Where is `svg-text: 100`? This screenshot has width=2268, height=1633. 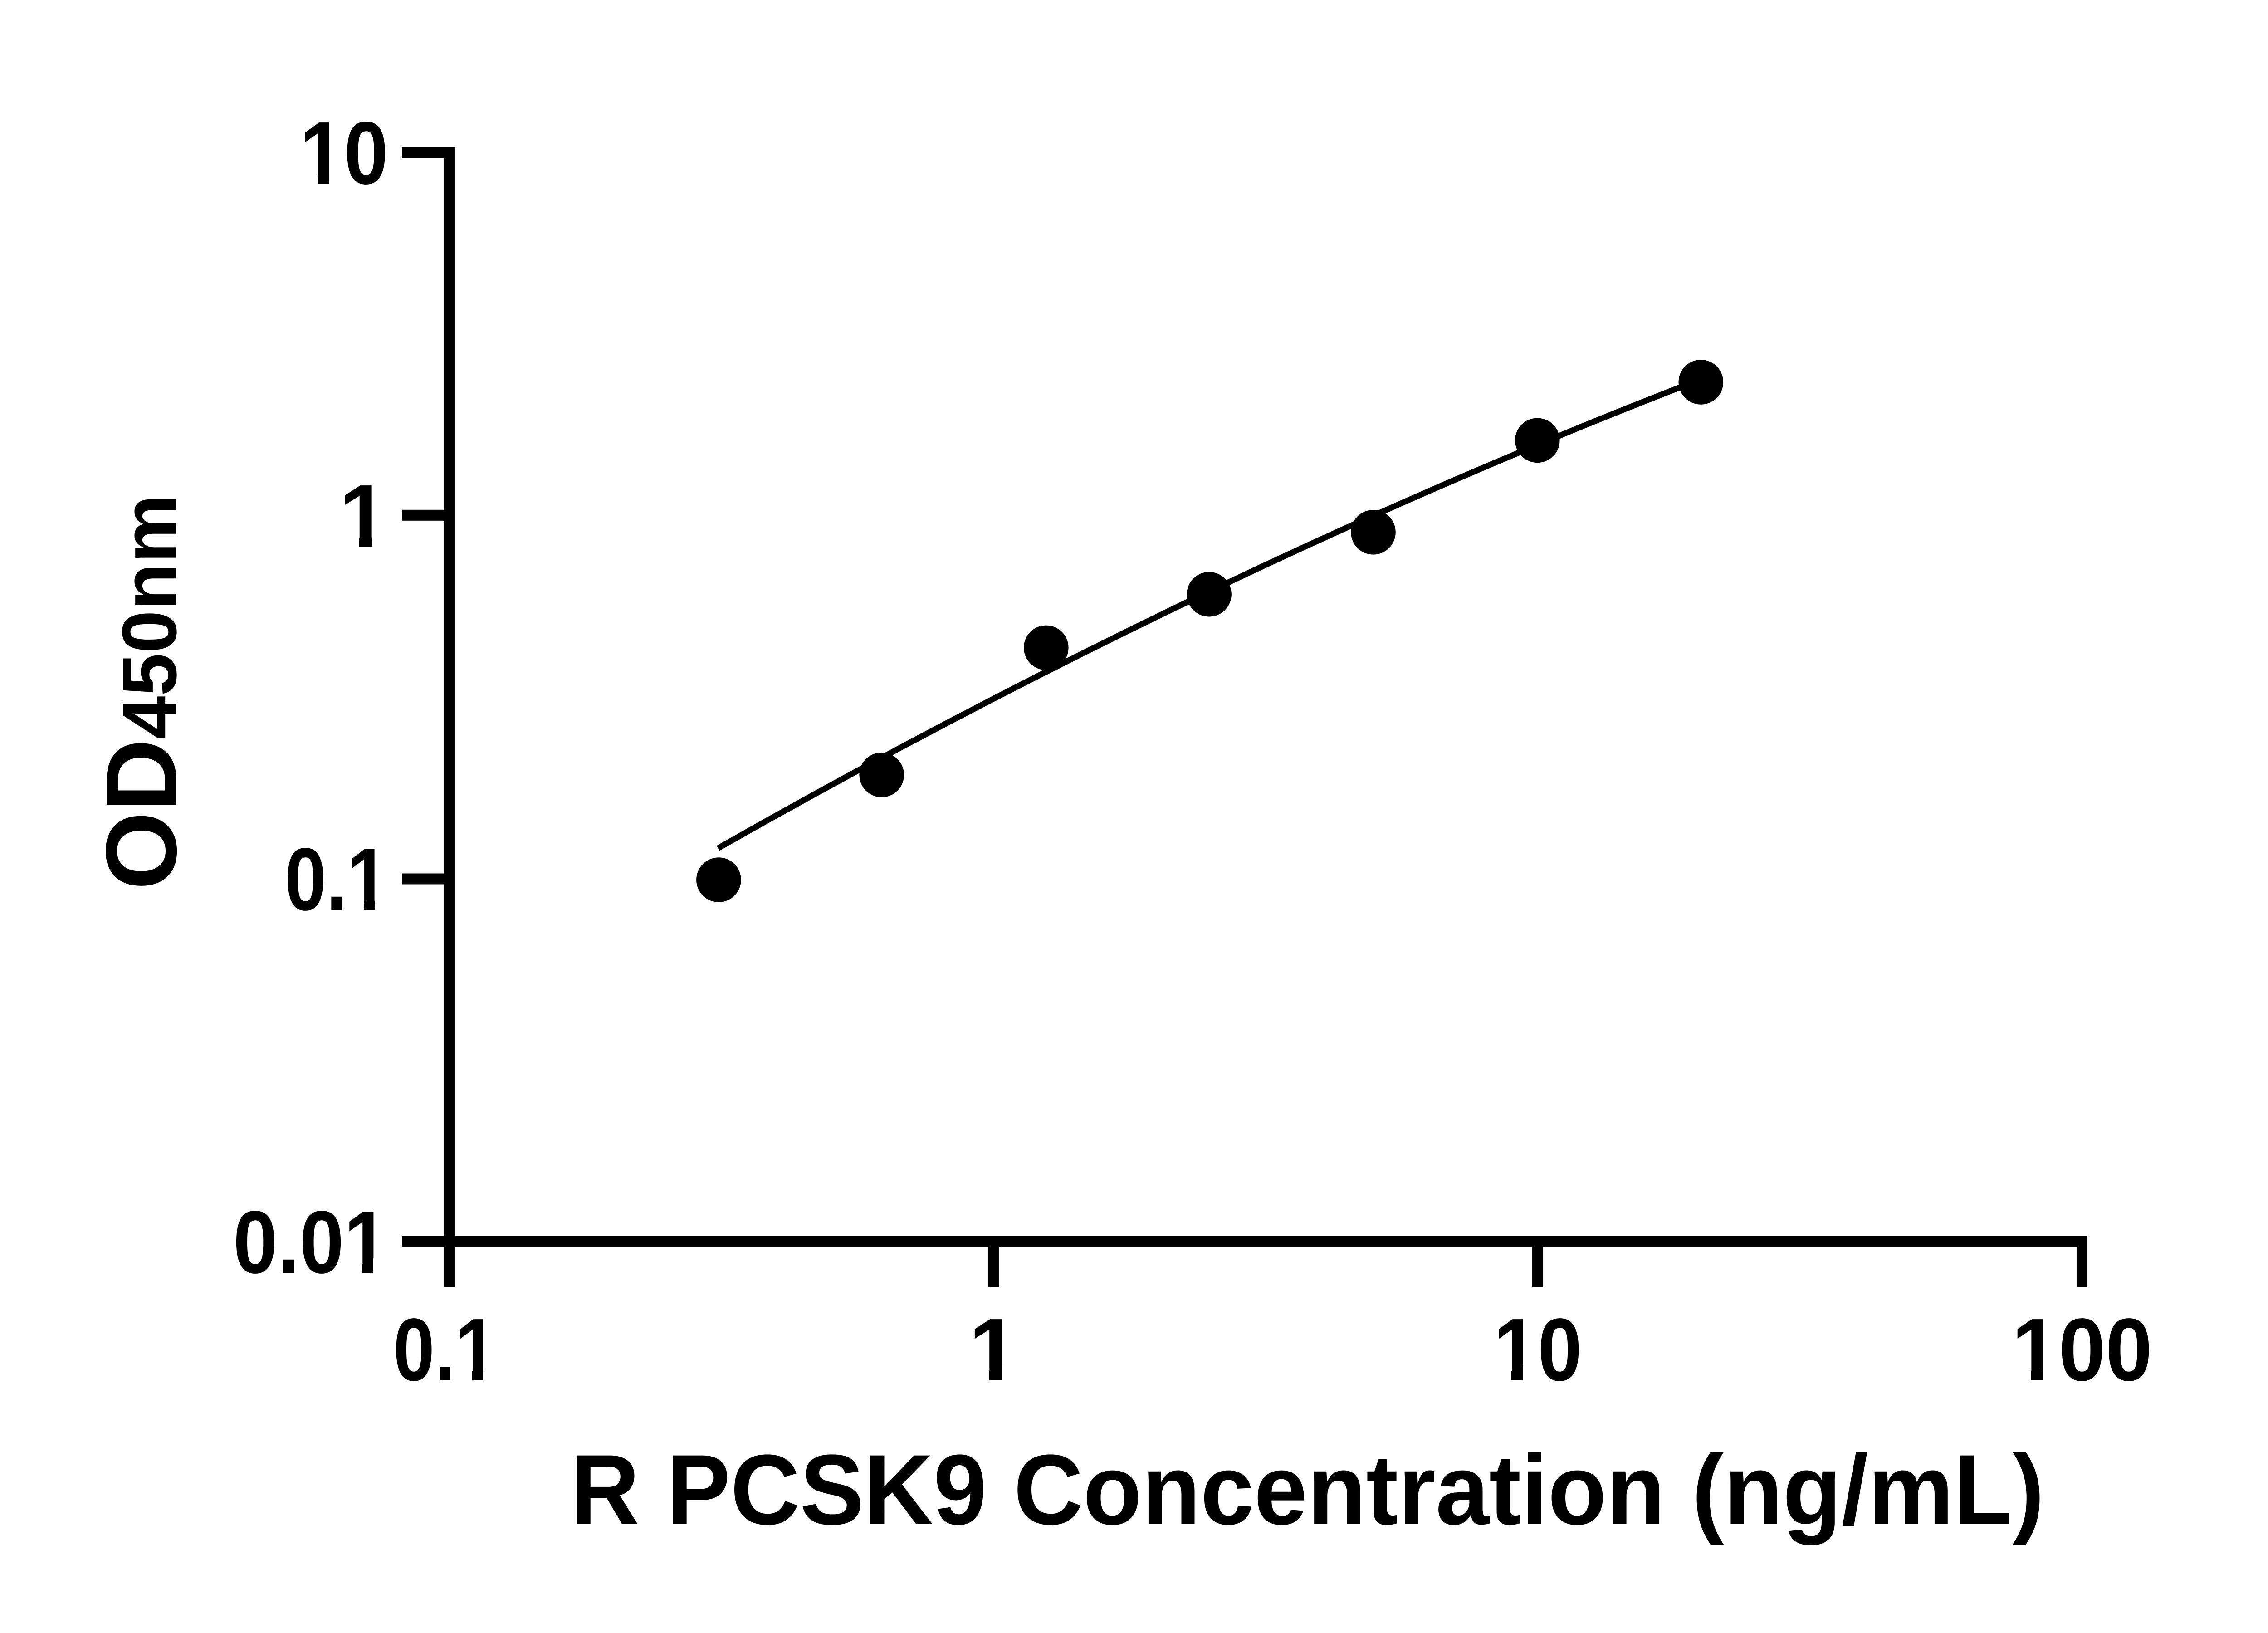 svg-text: 100 is located at coordinates (2082, 1349).